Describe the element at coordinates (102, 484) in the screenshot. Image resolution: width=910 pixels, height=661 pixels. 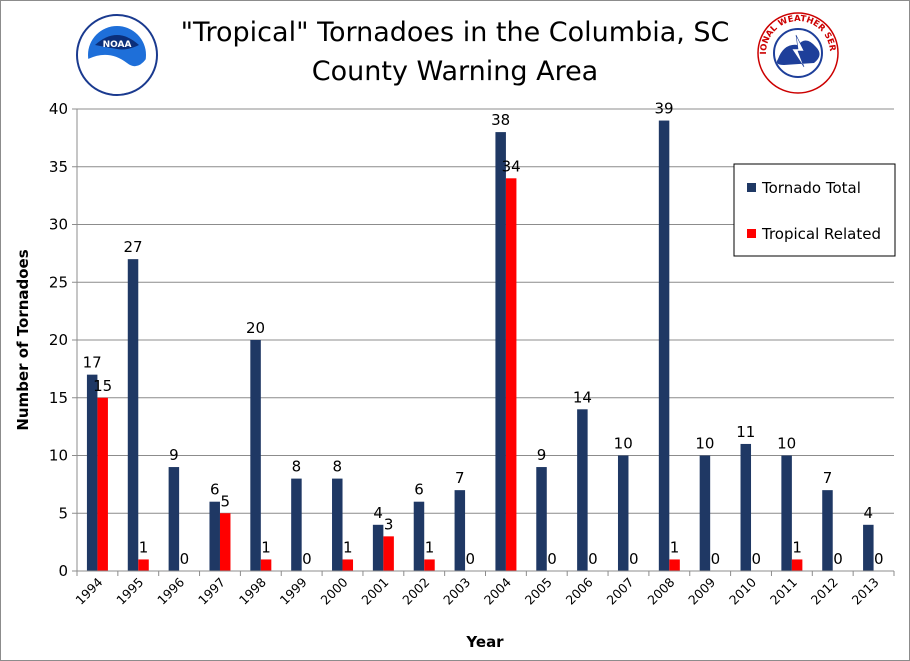
I see `bar-tropical-related-1994` at that location.